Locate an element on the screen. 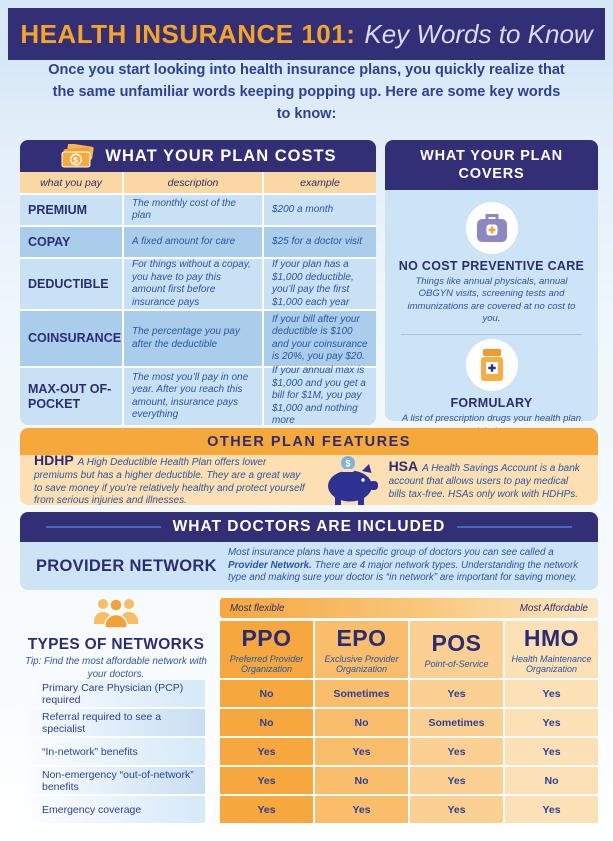  cost-description: The monthly cost of the plan is located at coordinates (193, 210).